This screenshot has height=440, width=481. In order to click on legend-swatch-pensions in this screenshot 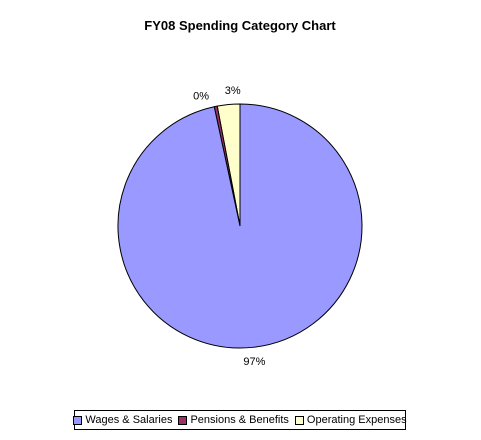, I will do `click(183, 420)`.